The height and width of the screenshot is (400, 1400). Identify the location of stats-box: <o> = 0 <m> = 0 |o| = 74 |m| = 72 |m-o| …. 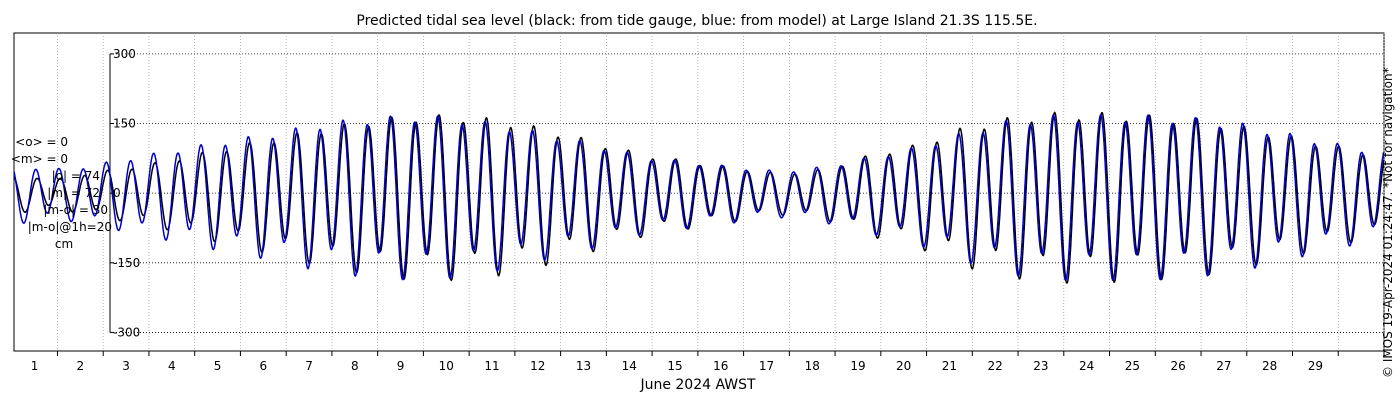
(61, 193).